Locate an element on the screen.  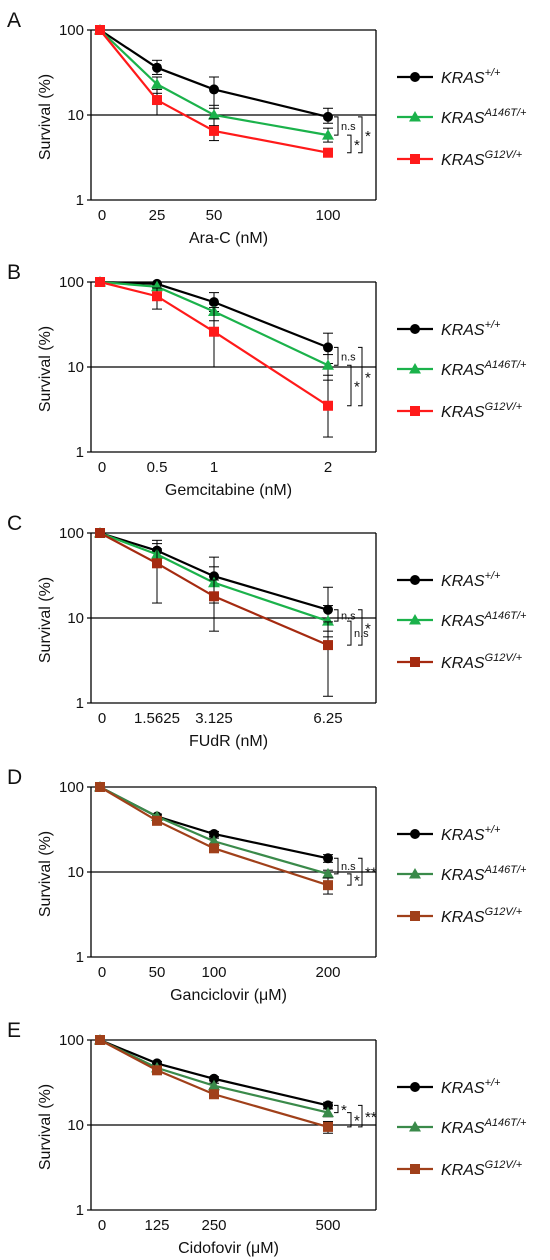
panel-letter: C is located at coordinates (14, 523).